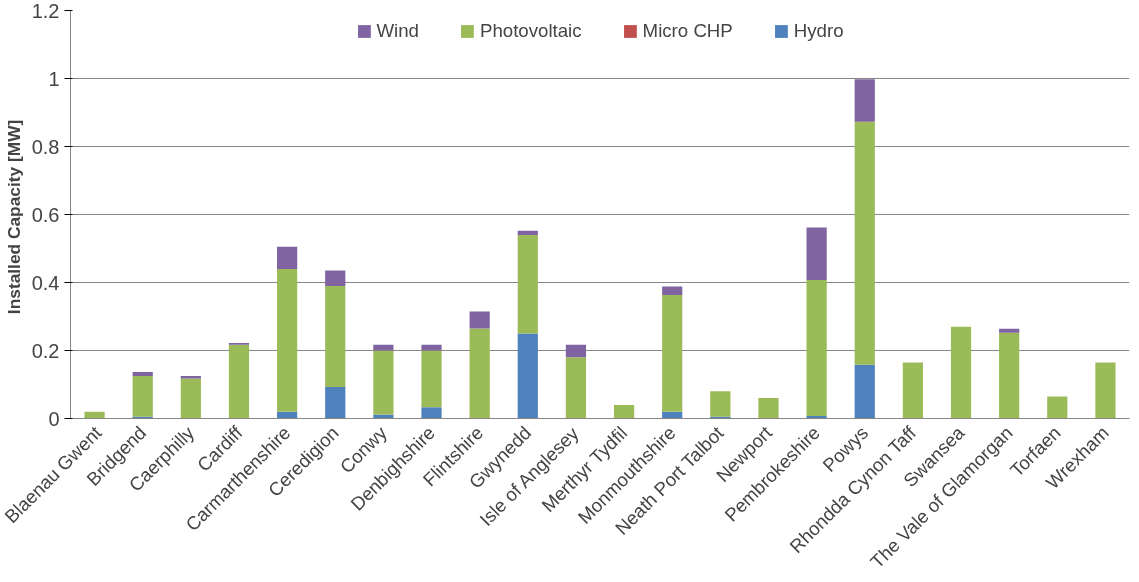 The height and width of the screenshot is (582, 1139). What do you see at coordinates (818, 31) in the screenshot?
I see `legend-label: Hydro` at bounding box center [818, 31].